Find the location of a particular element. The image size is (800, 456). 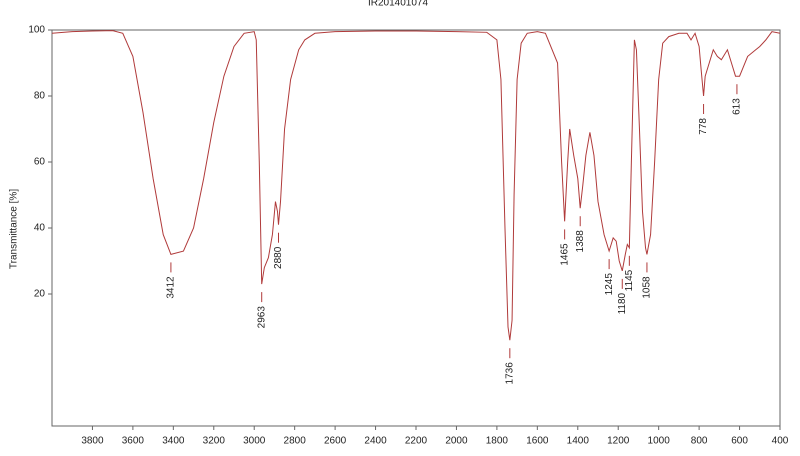

peak-label: 2963 is located at coordinates (261, 317).